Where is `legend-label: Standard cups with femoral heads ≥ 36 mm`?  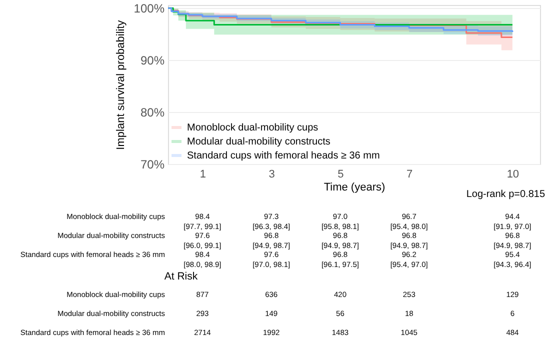 legend-label: Standard cups with femoral heads ≥ 36 mm is located at coordinates (283, 156).